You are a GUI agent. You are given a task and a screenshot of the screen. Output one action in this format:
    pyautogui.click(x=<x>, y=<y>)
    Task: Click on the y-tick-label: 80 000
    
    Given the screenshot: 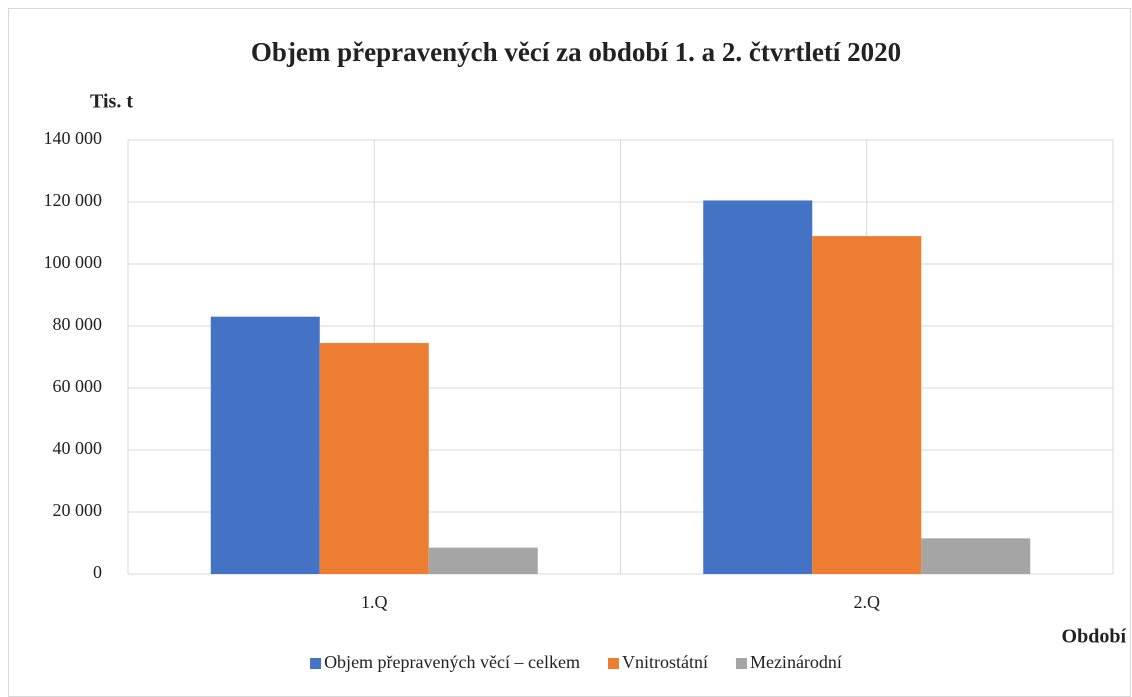 What is the action you would take?
    pyautogui.click(x=78, y=324)
    